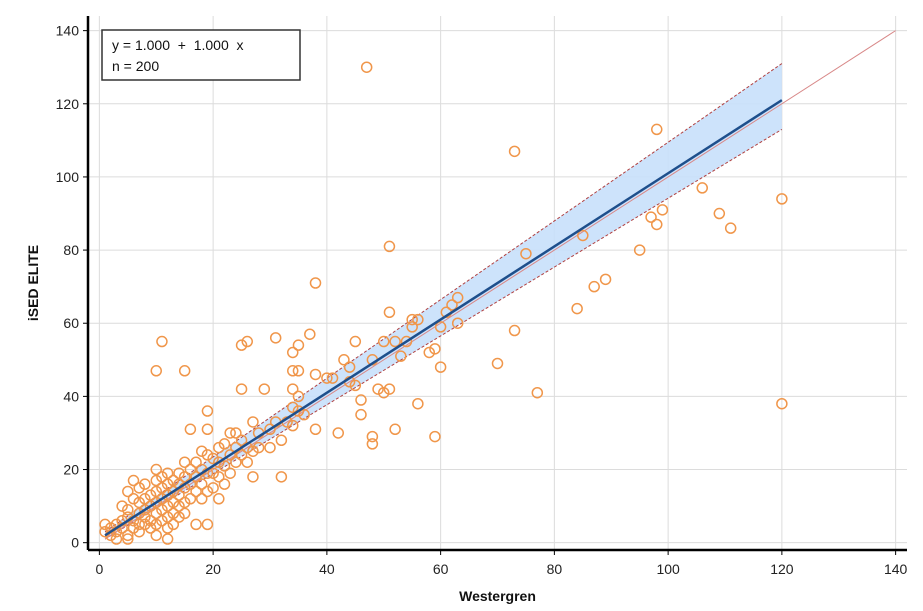 The image size is (923, 611). I want to click on legend-count: n = 200, so click(135, 66).